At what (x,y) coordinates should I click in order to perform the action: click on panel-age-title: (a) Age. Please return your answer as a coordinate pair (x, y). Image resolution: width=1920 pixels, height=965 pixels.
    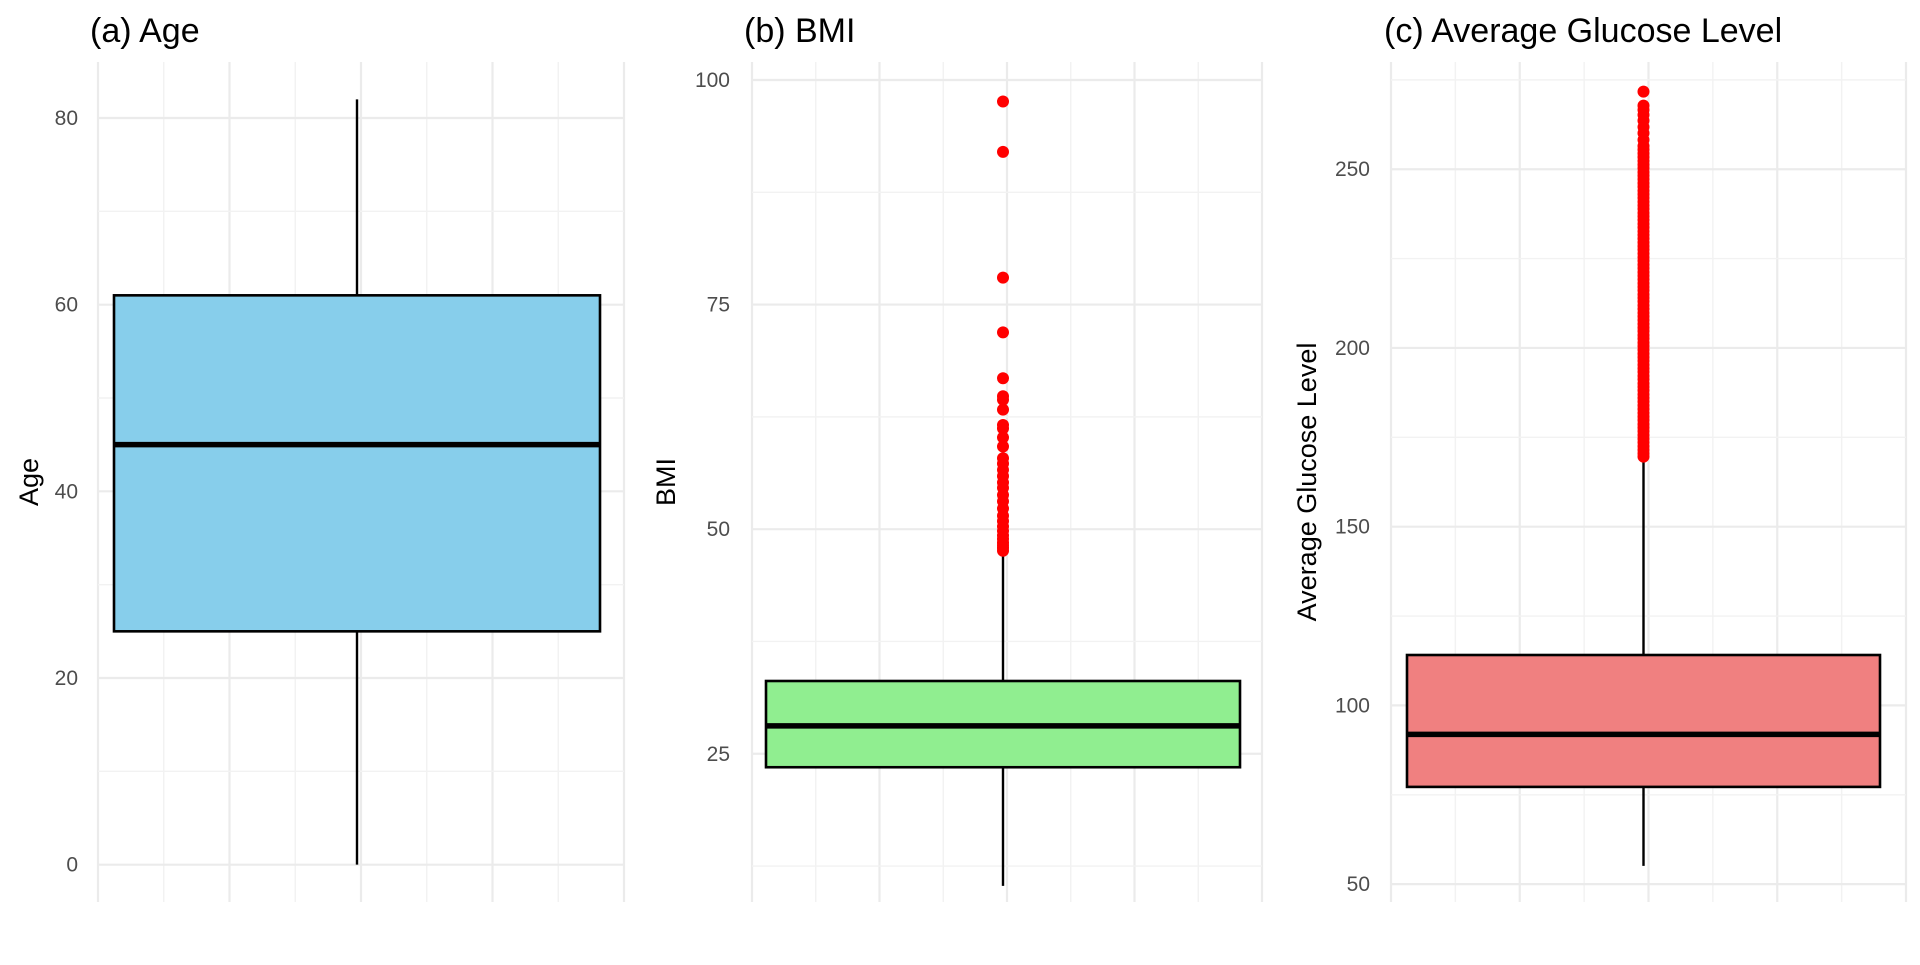
    Looking at the image, I should click on (145, 31).